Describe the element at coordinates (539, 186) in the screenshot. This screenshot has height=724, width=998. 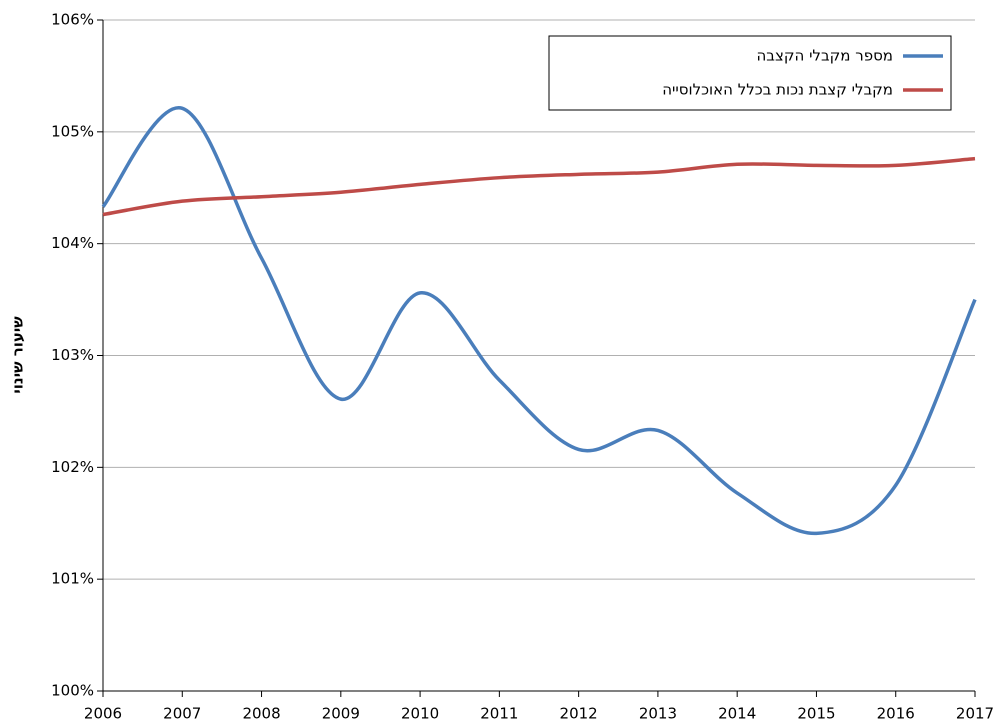
I see `series-line` at that location.